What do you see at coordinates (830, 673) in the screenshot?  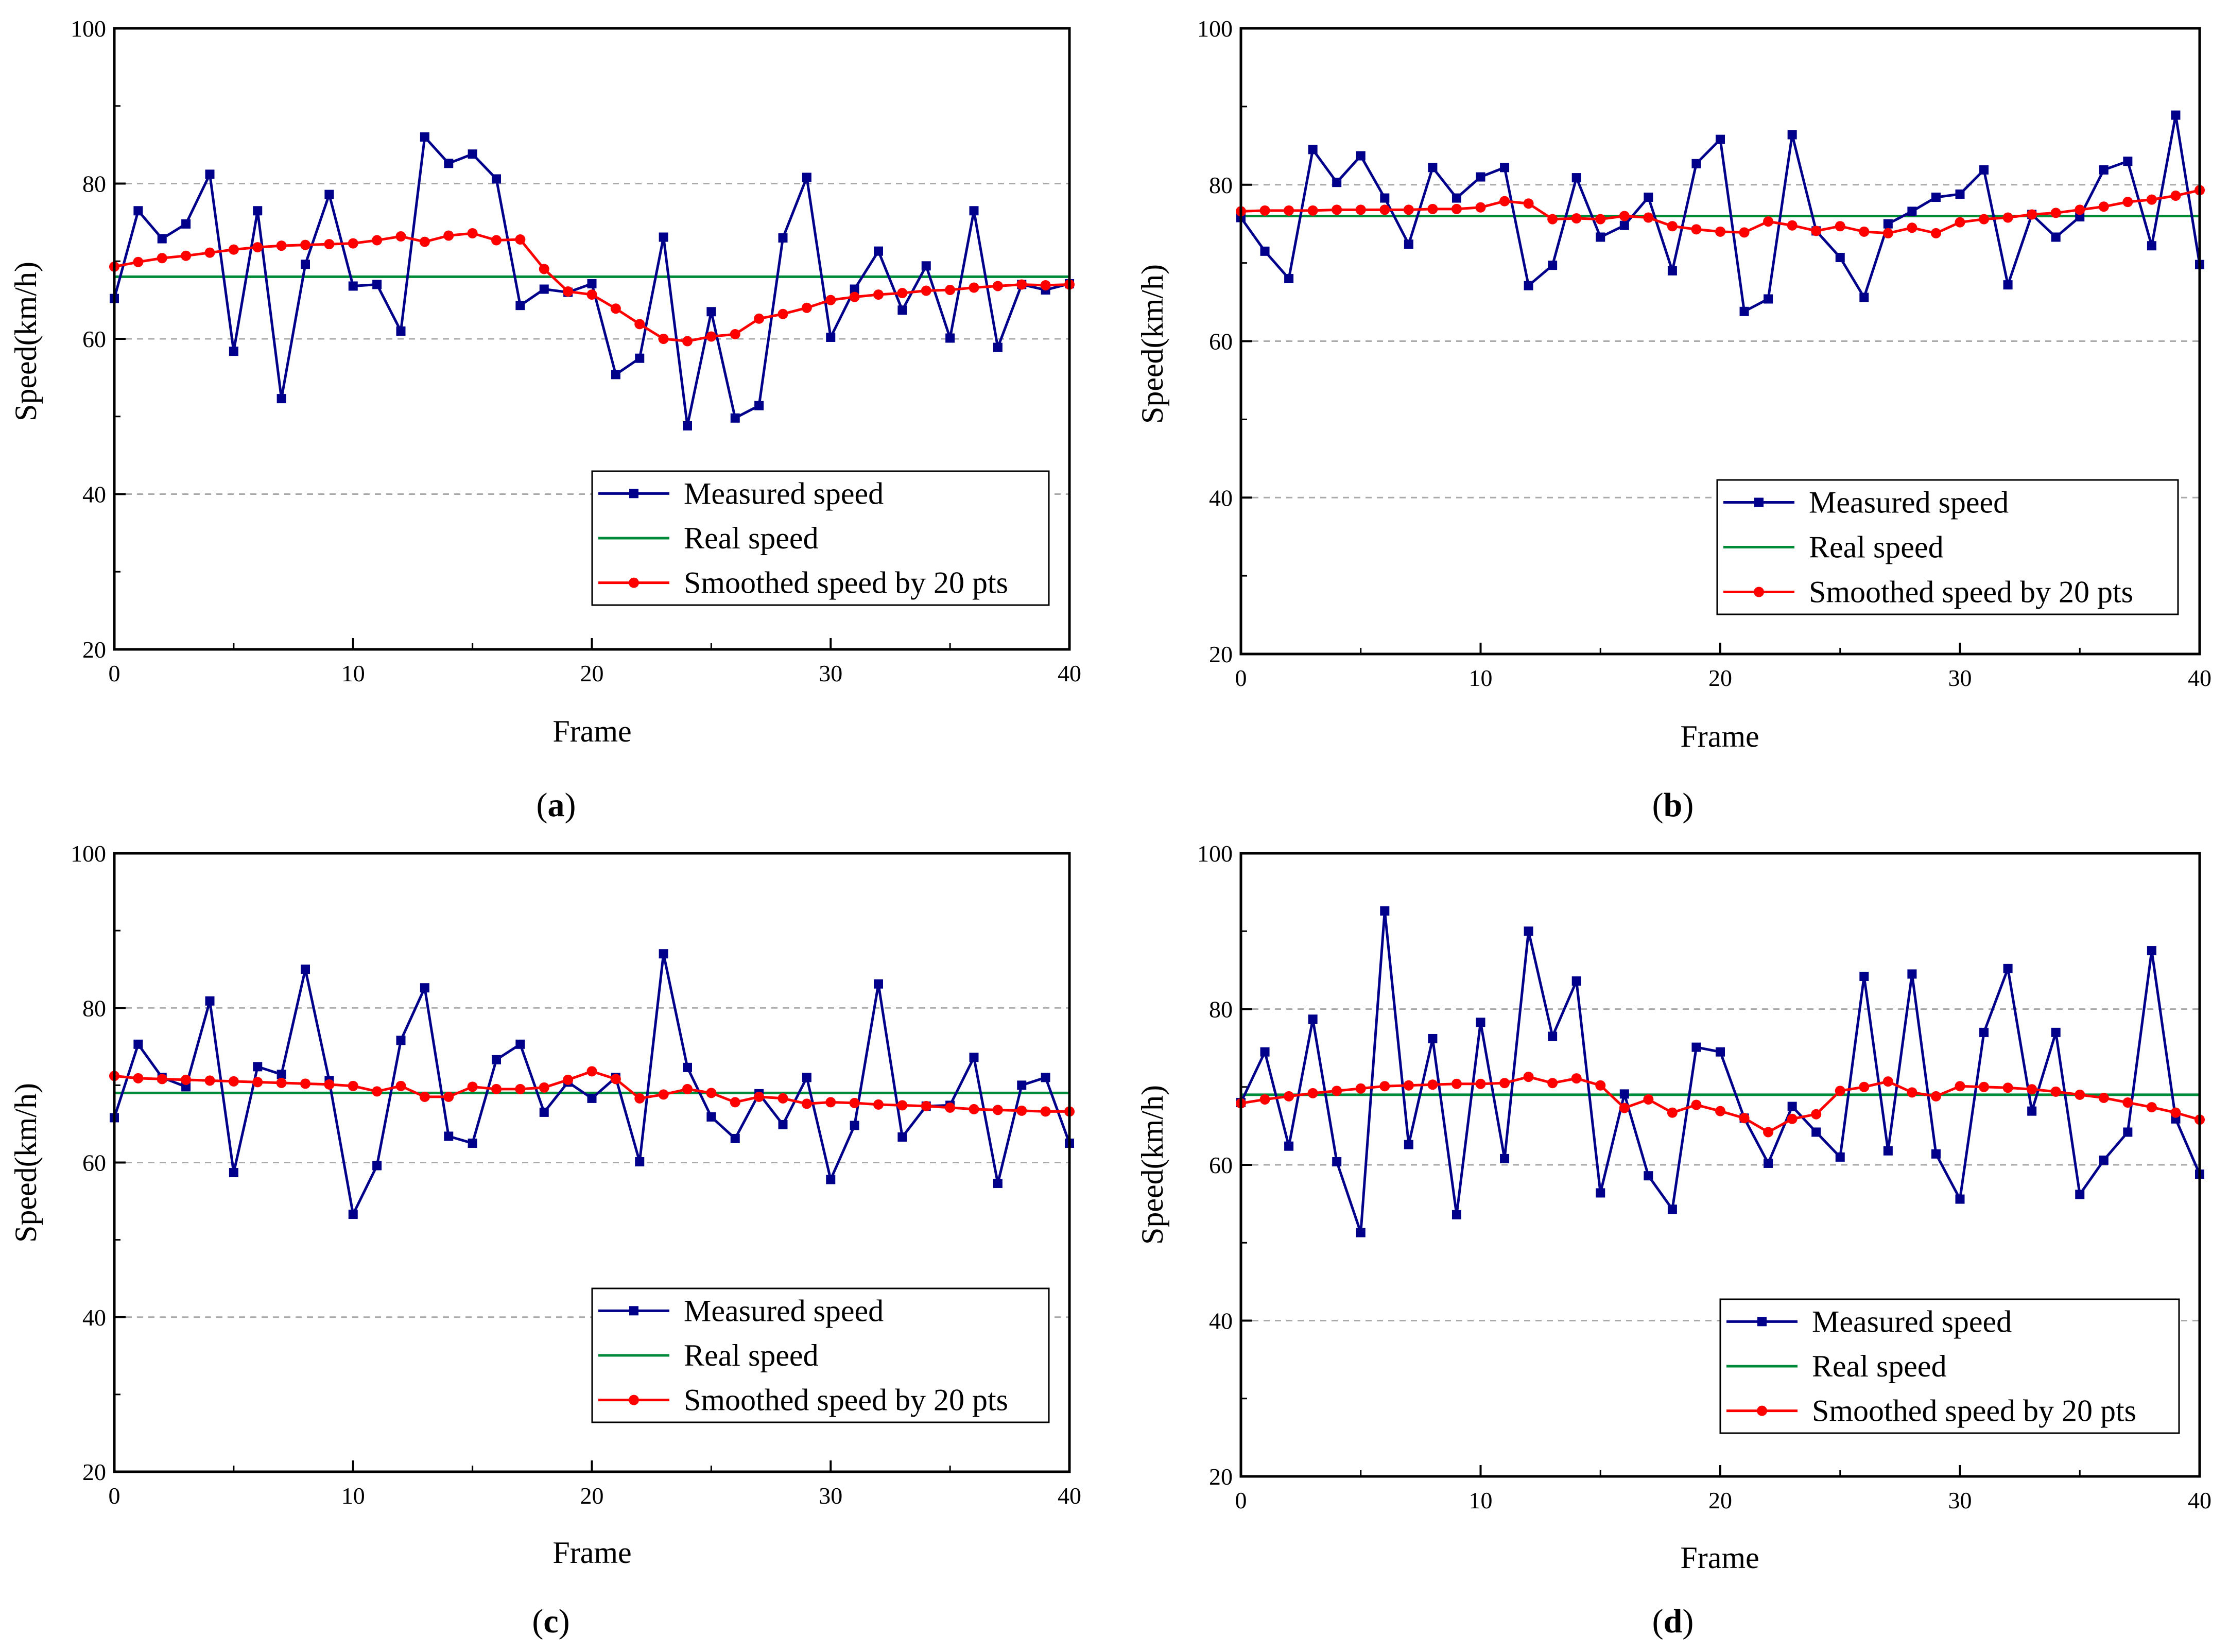 I see `x-tick-label-30: 30` at bounding box center [830, 673].